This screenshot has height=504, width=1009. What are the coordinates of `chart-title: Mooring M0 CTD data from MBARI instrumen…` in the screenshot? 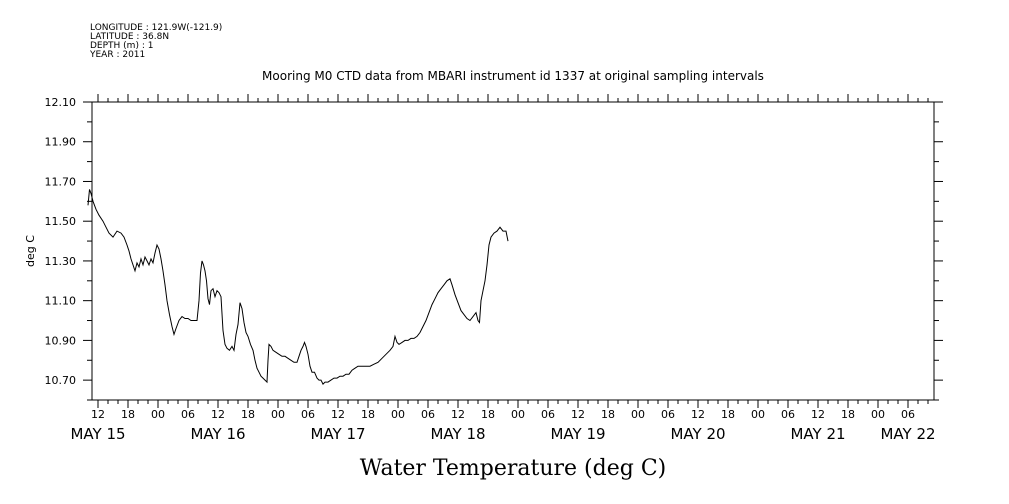 It's located at (513, 76).